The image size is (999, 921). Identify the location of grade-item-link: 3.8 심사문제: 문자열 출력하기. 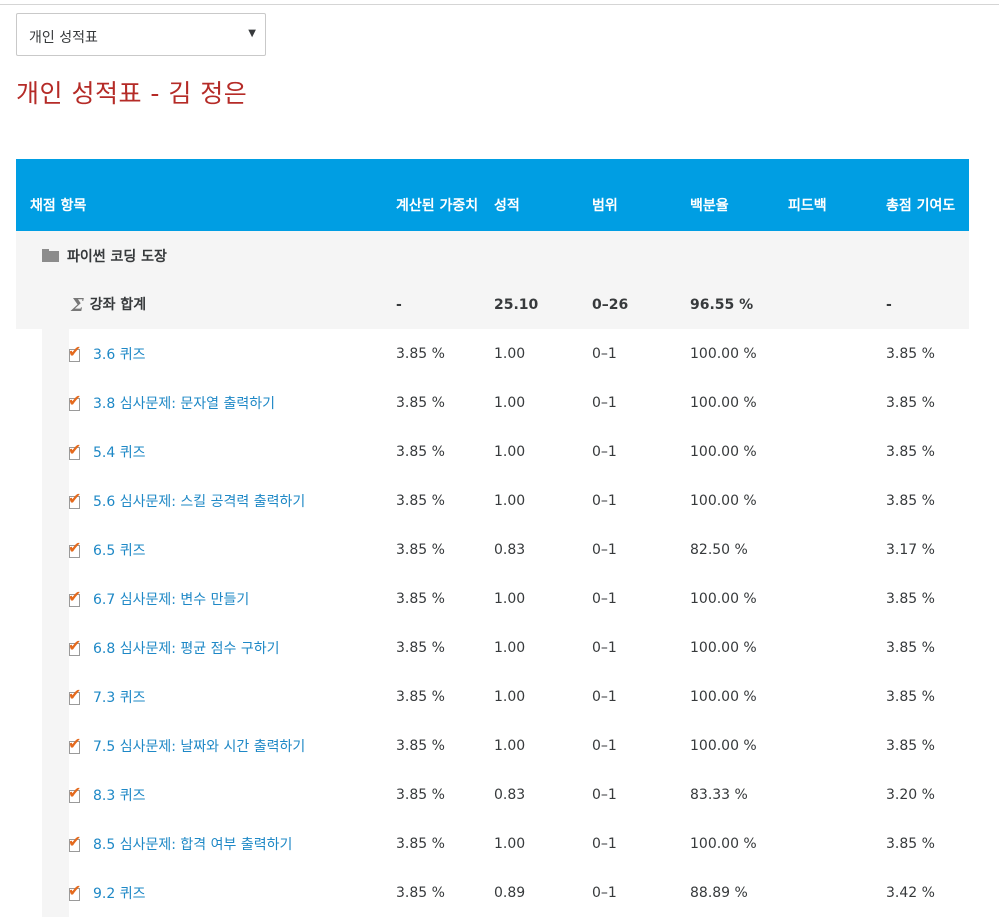
(184, 403).